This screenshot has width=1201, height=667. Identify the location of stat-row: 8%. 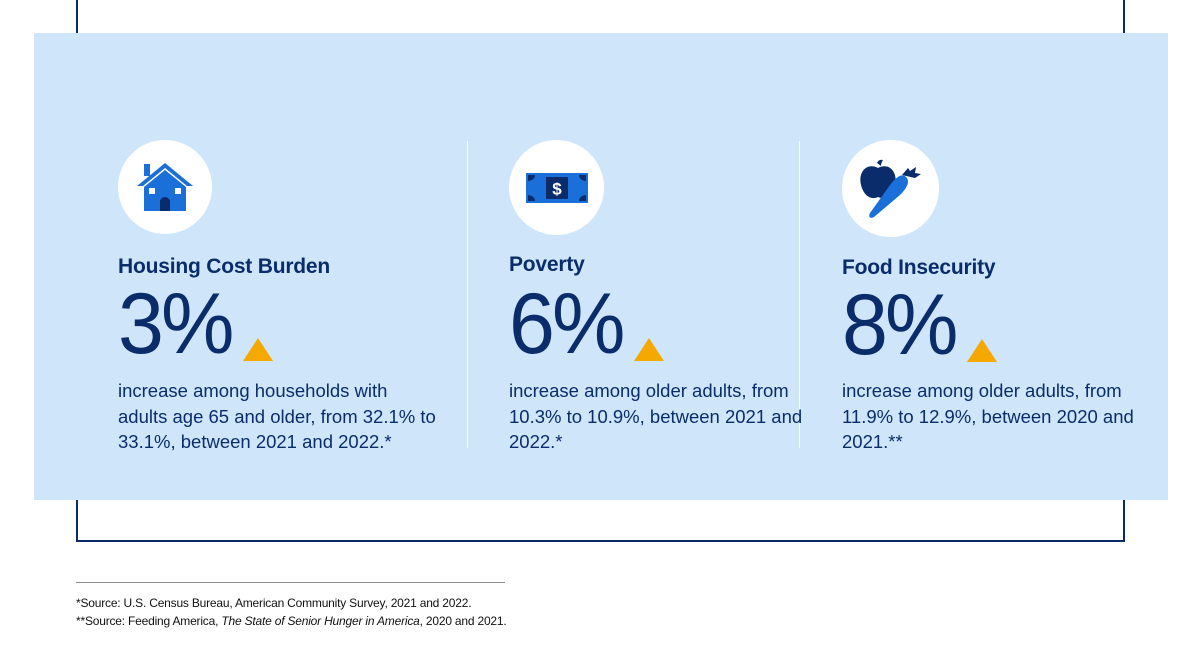
(920, 325).